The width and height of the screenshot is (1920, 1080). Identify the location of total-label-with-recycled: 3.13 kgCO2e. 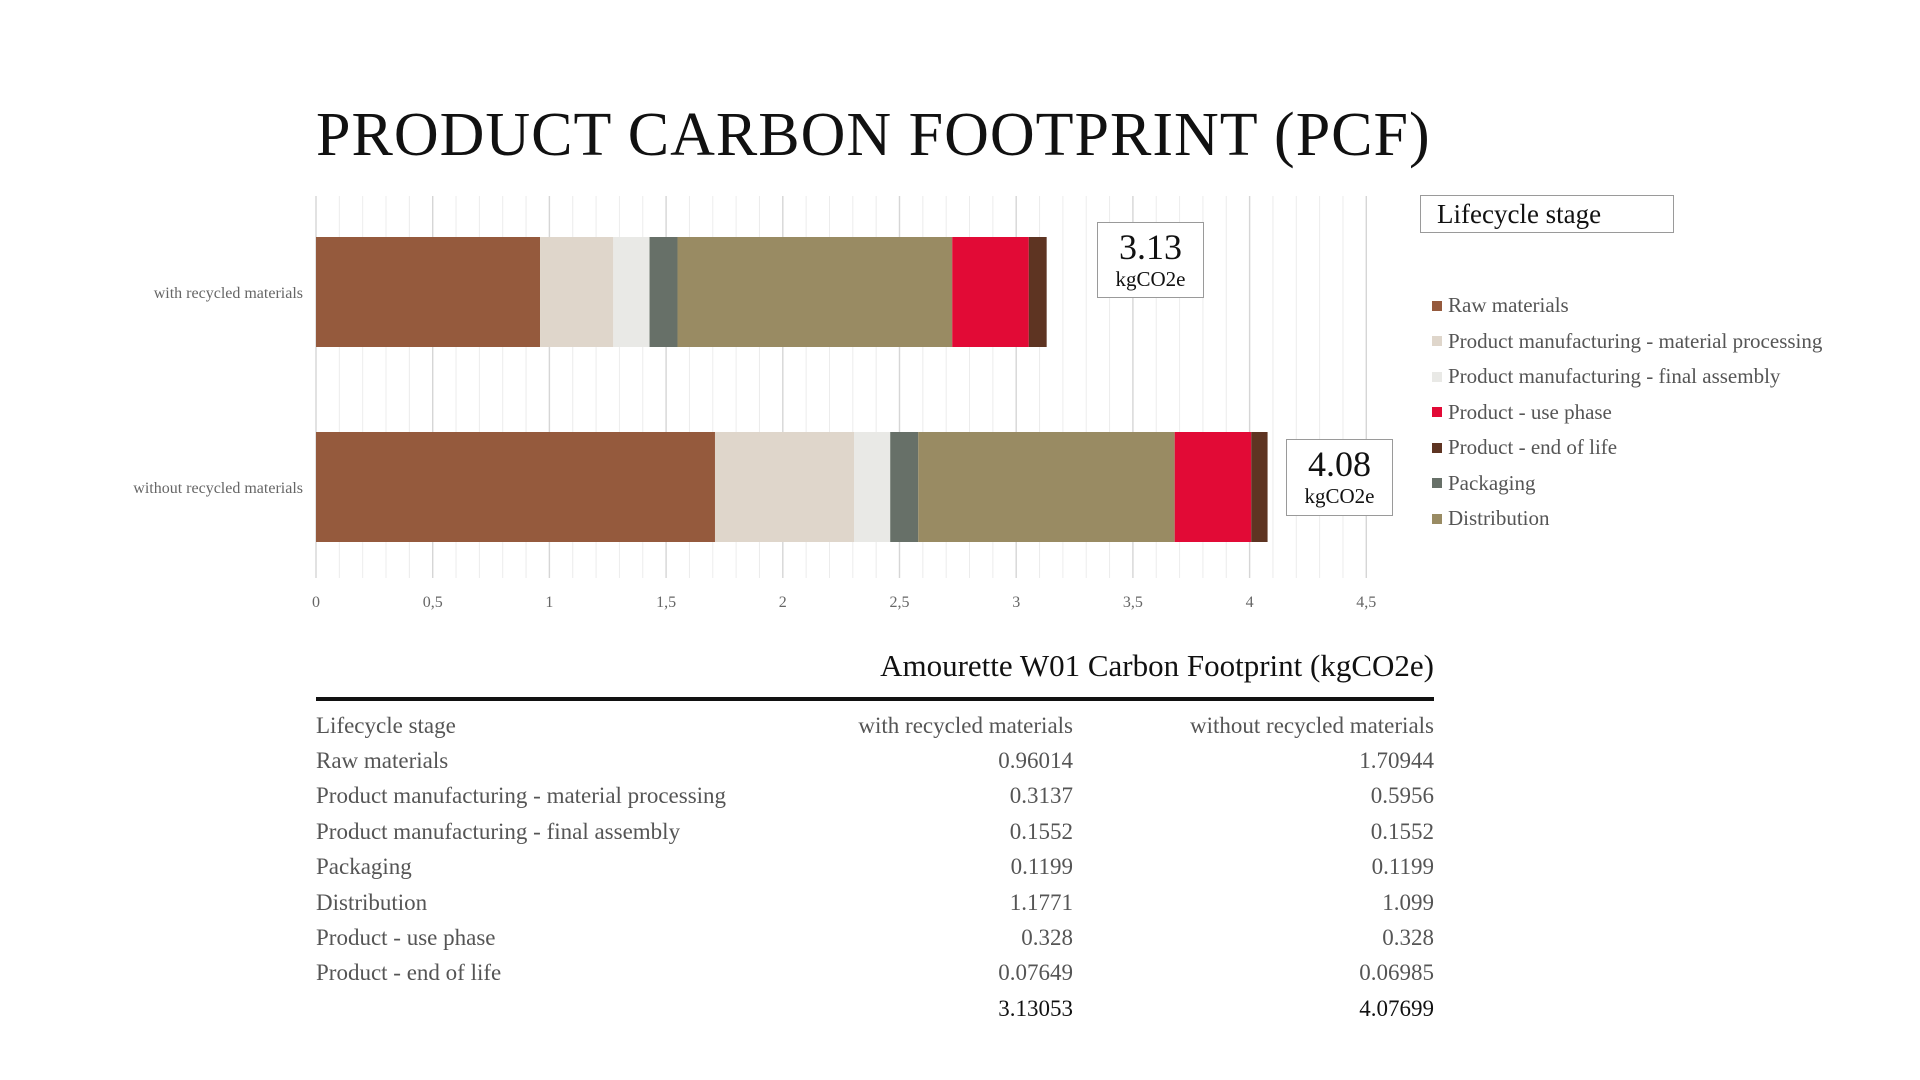
(1150, 260).